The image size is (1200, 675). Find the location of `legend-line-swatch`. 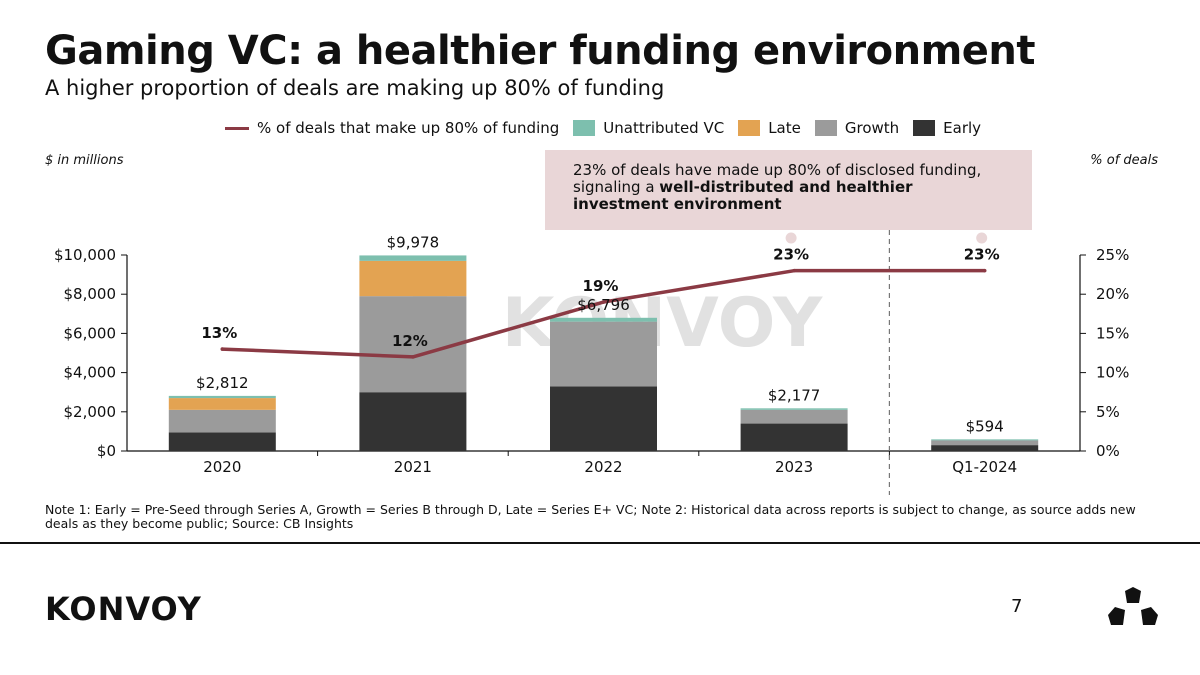

legend-line-swatch is located at coordinates (237, 128).